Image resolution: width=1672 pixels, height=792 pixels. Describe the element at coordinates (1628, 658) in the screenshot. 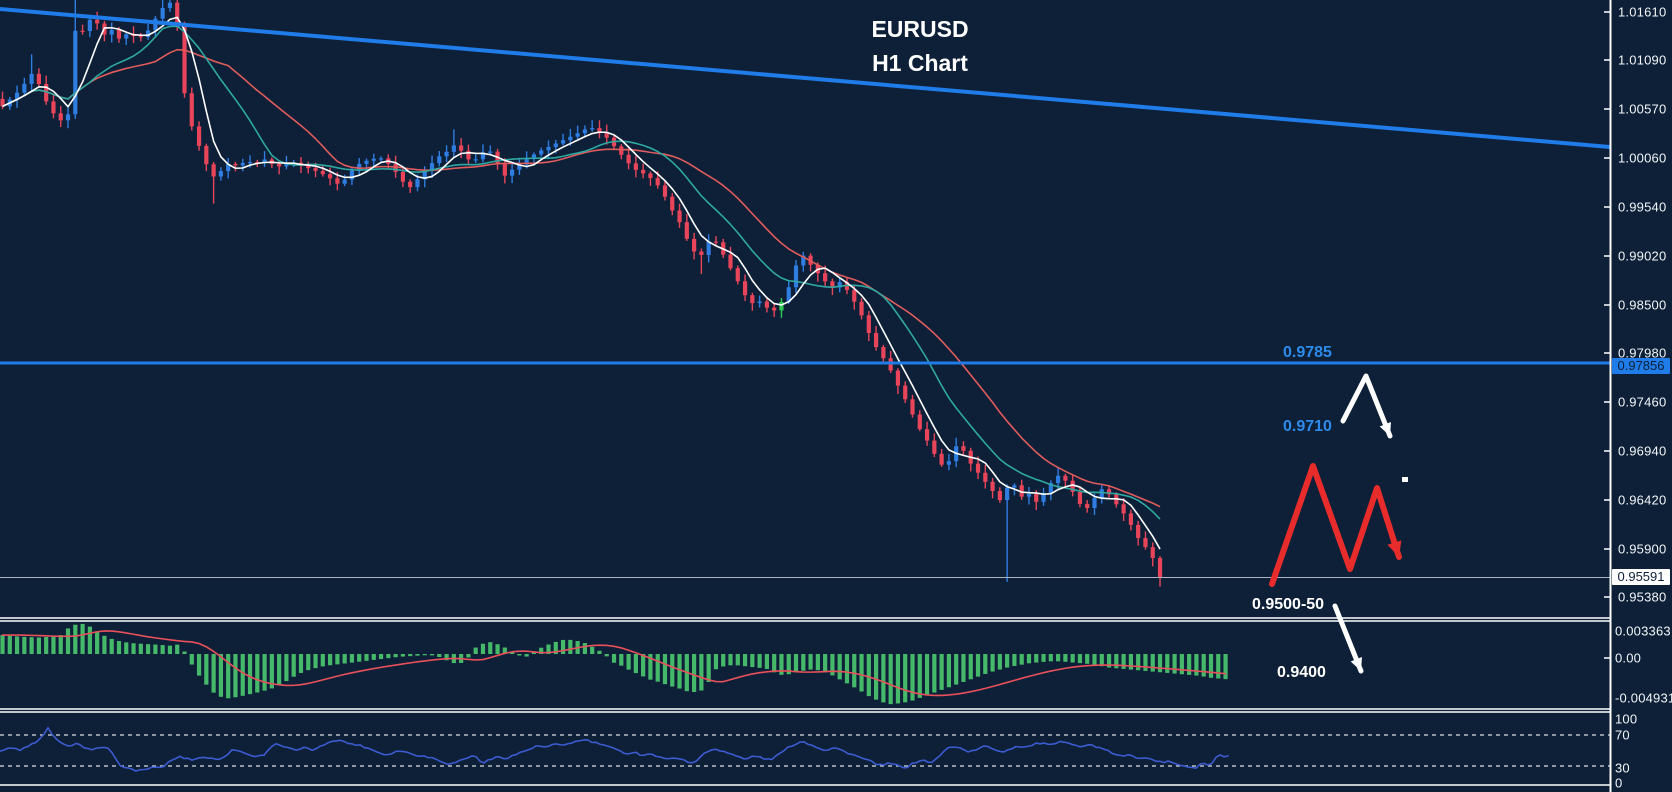

I see `macd-axis-label: 0.00` at that location.